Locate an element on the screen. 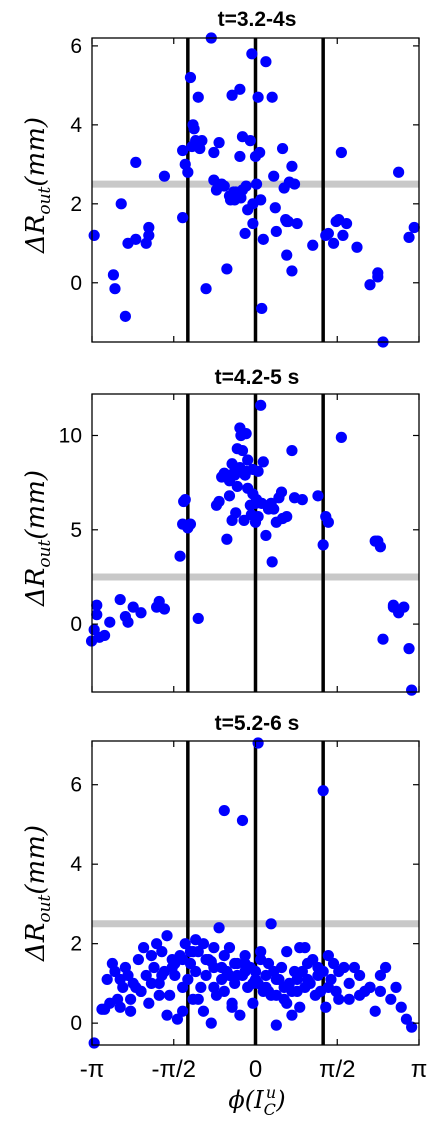 The image size is (427, 1124). panel-3-x-axis-label: ϕ(ICu) is located at coordinates (256, 1101).